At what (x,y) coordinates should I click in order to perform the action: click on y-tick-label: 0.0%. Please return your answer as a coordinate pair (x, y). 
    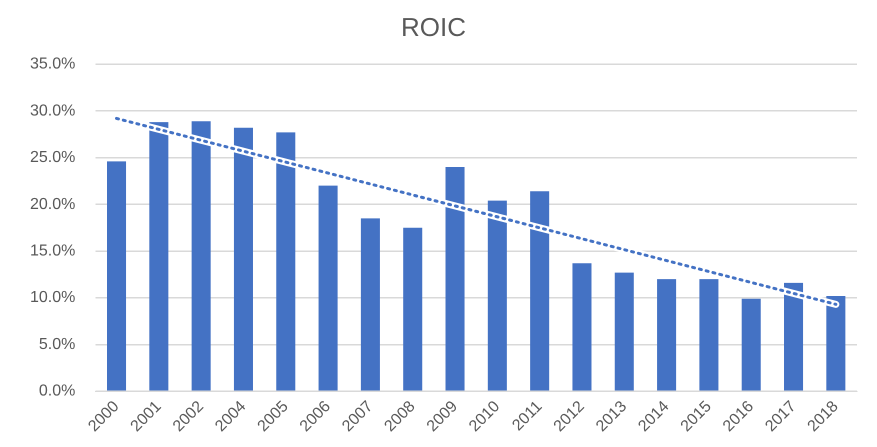
    Looking at the image, I should click on (57, 391).